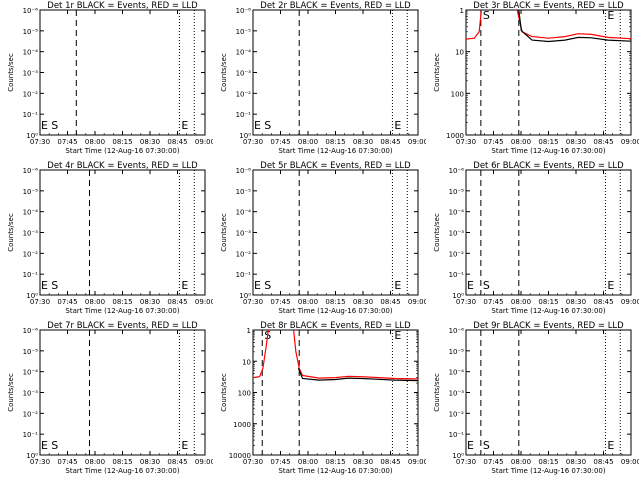 The height and width of the screenshot is (480, 640). What do you see at coordinates (240, 456) in the screenshot?
I see `y-tick-label: 10000` at bounding box center [240, 456].